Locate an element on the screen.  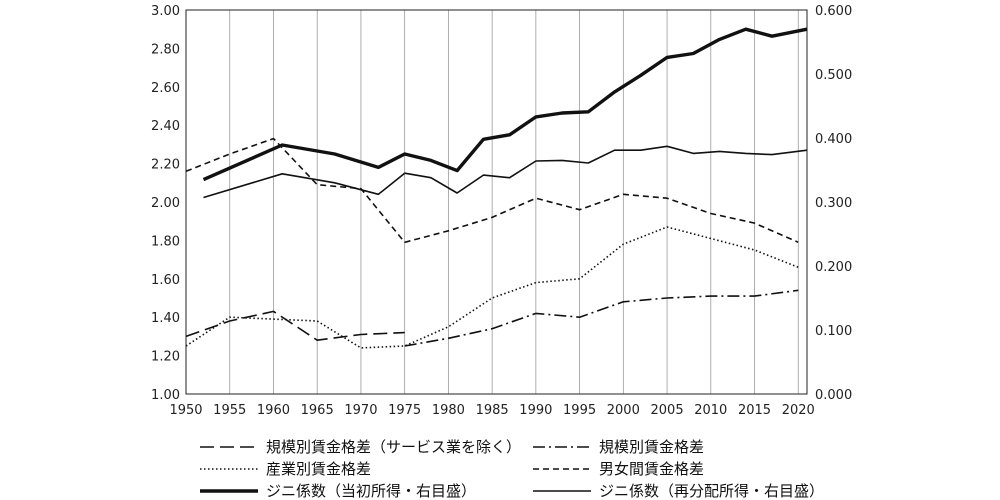
y-right-tick-label: 0.600 is located at coordinates (833, 11).